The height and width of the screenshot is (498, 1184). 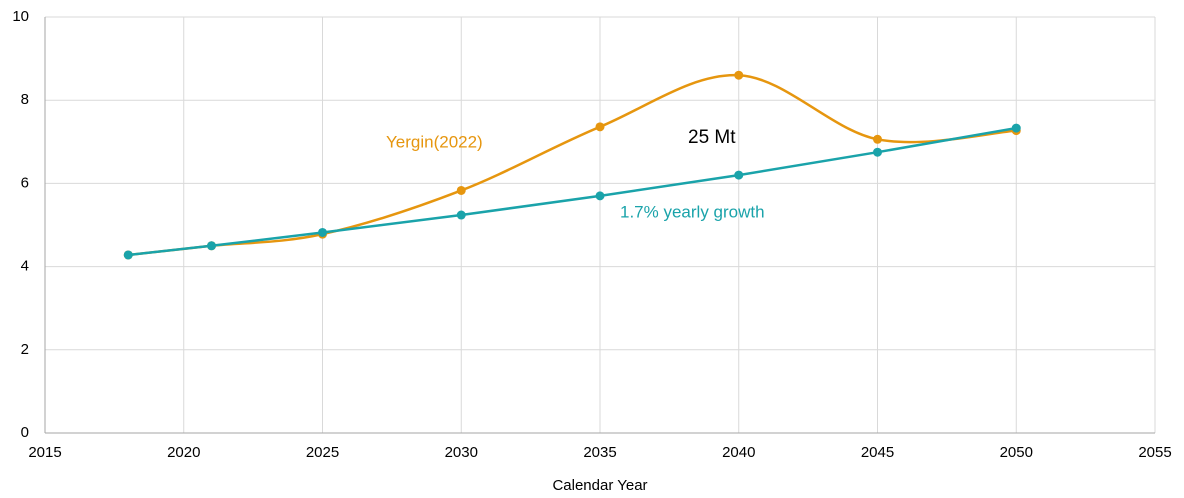 What do you see at coordinates (692, 211) in the screenshot?
I see `series-label: 1.7% yearly growth` at bounding box center [692, 211].